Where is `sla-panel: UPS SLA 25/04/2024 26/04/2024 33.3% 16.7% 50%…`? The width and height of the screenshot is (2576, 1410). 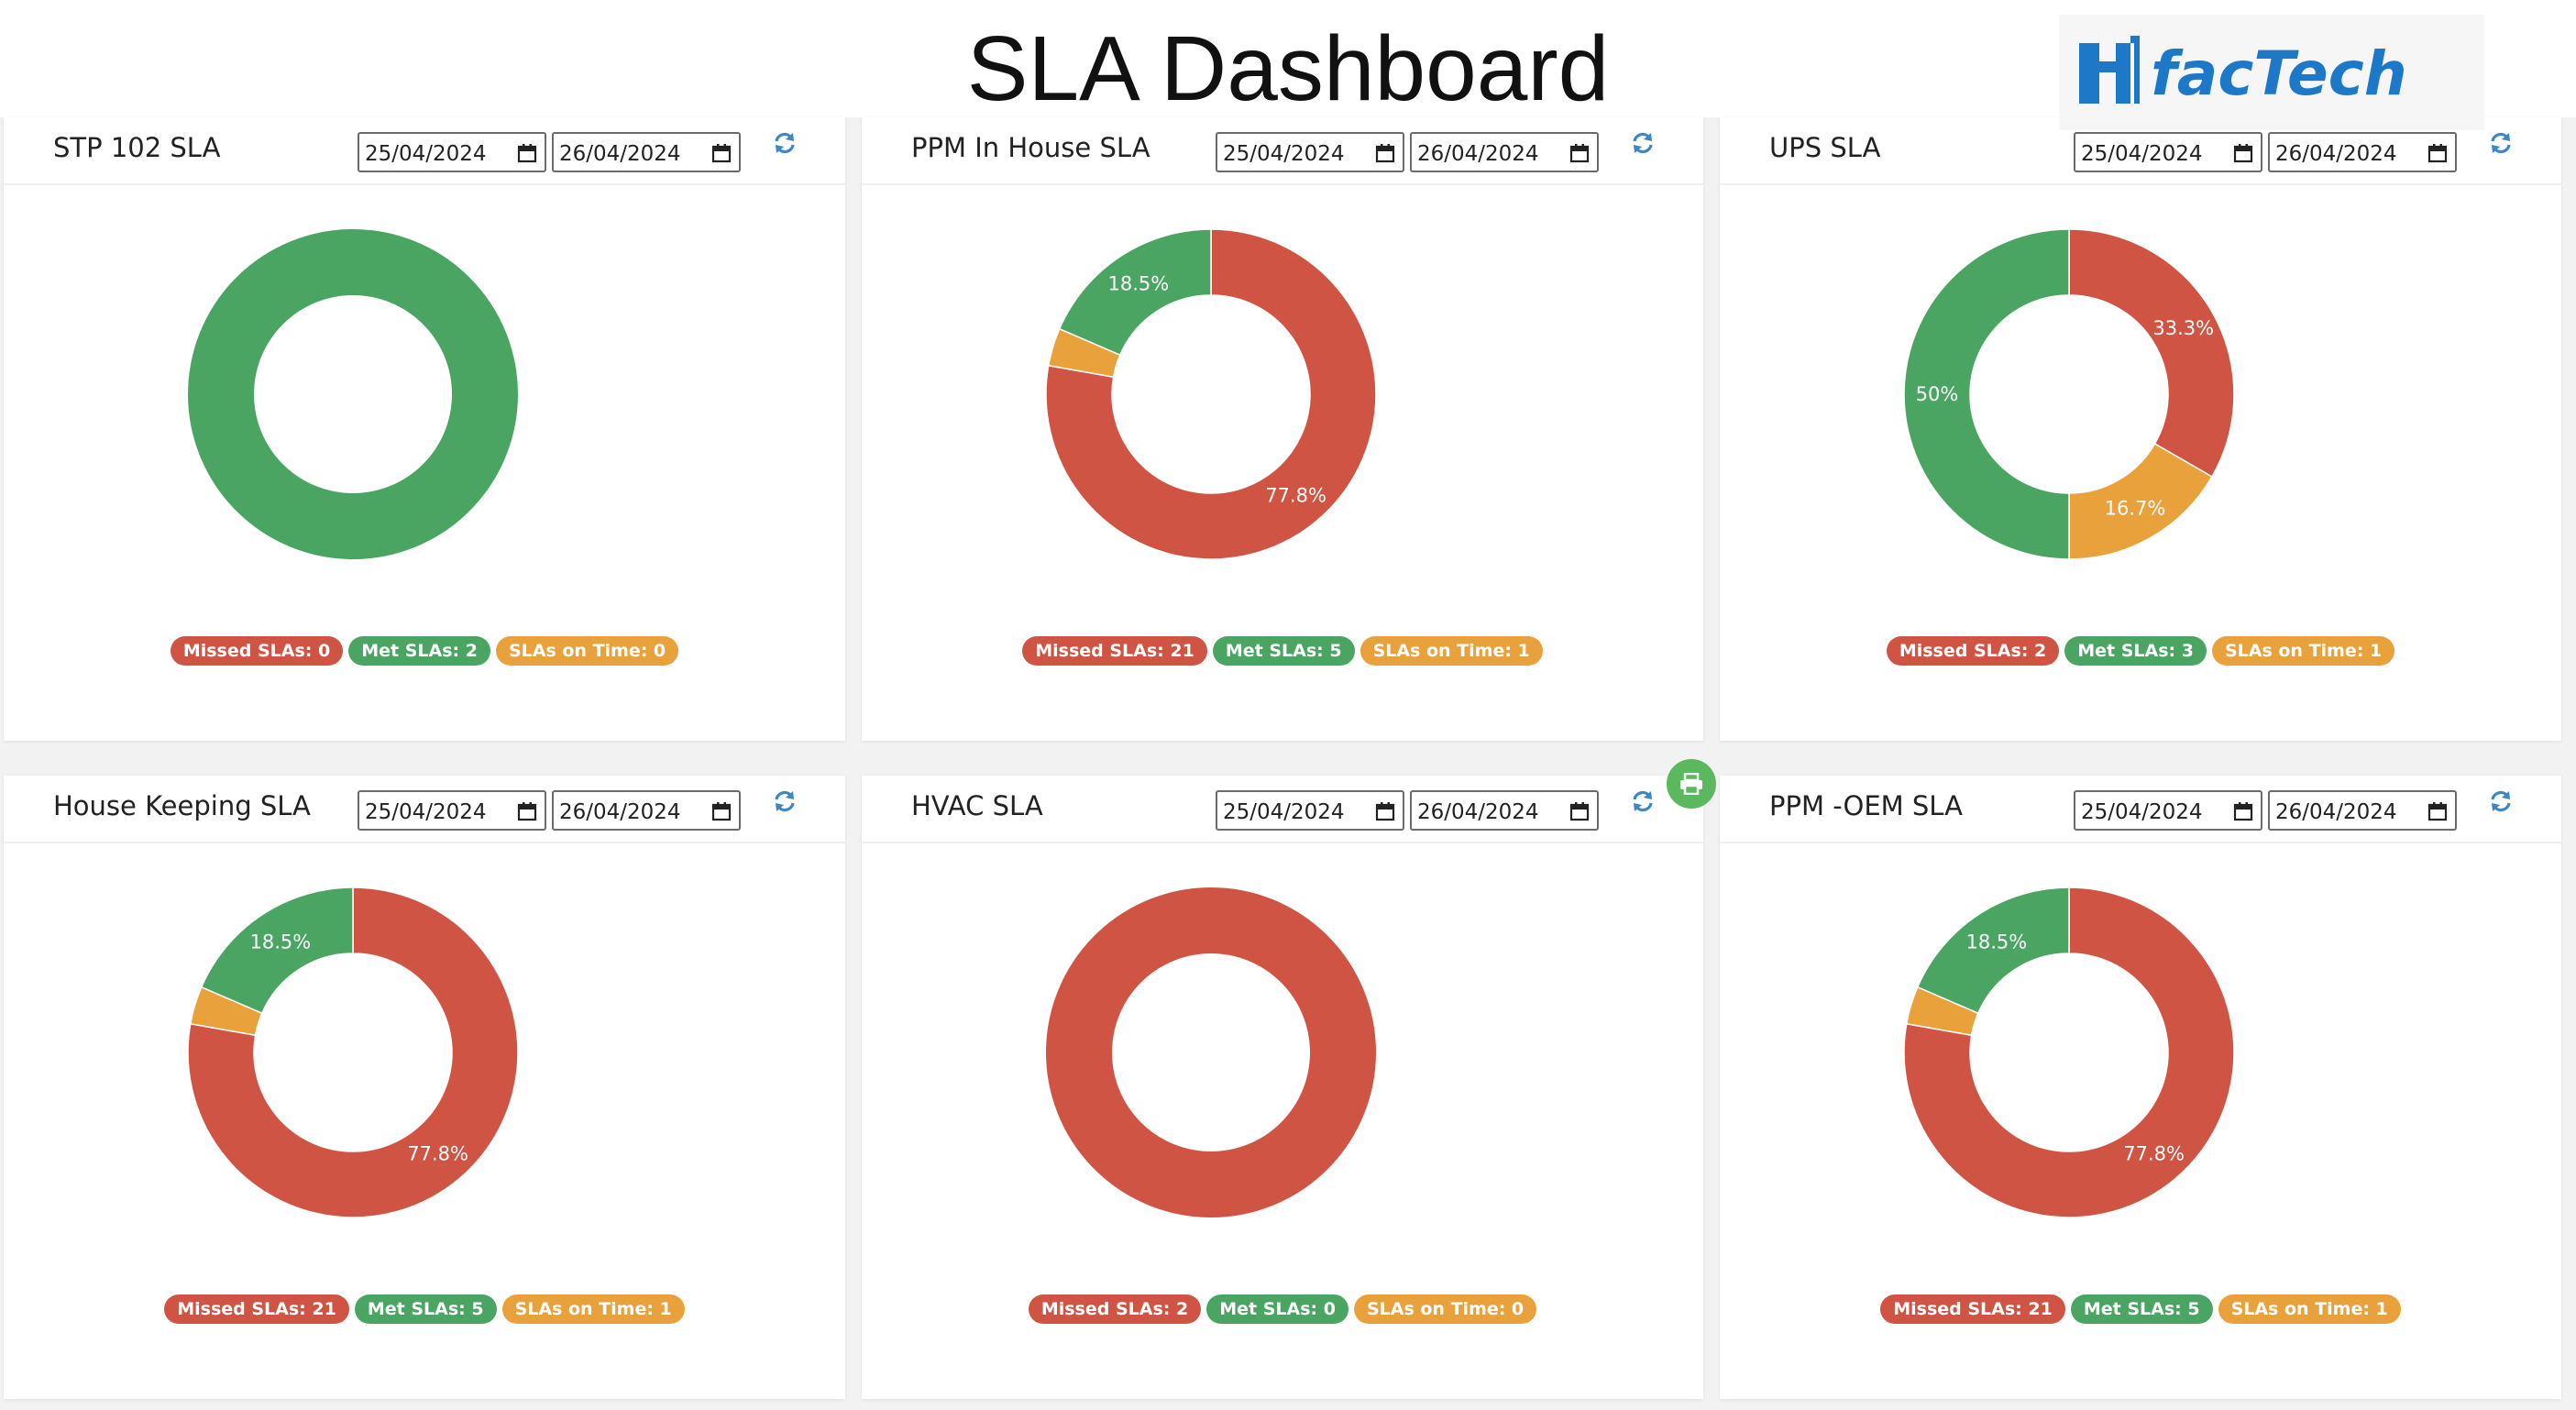
sla-panel: UPS SLA 25/04/2024 26/04/2024 33.3% 16.7% 50%… is located at coordinates (2140, 429).